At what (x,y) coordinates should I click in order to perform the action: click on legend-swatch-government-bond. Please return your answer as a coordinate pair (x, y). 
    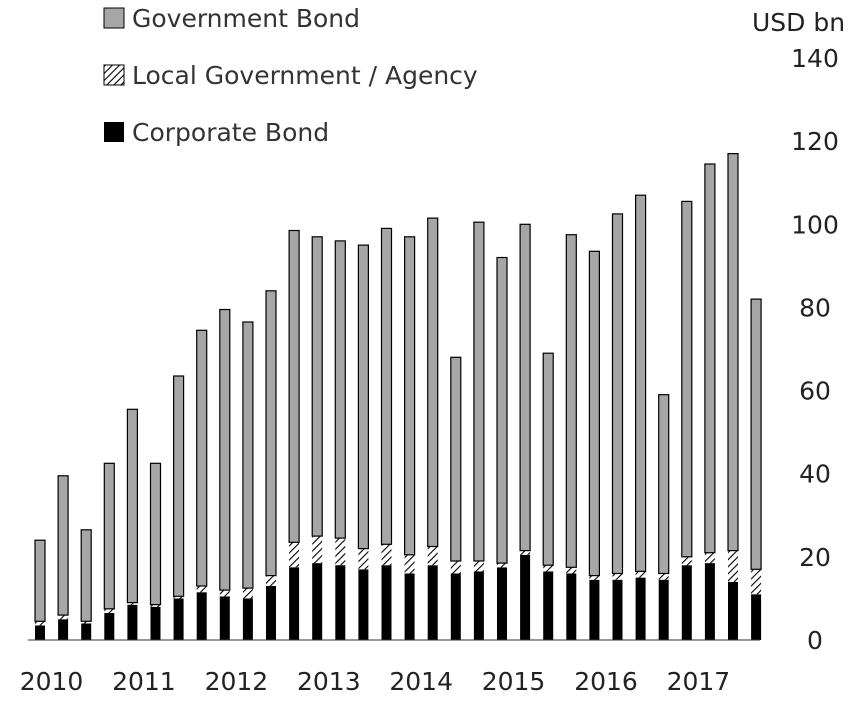
    Looking at the image, I should click on (114, 18).